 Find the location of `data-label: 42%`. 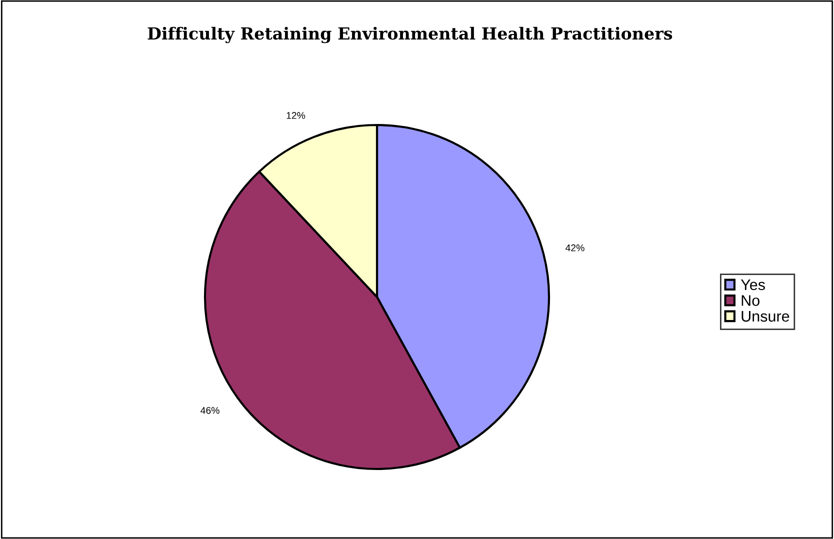

data-label: 42% is located at coordinates (574, 248).